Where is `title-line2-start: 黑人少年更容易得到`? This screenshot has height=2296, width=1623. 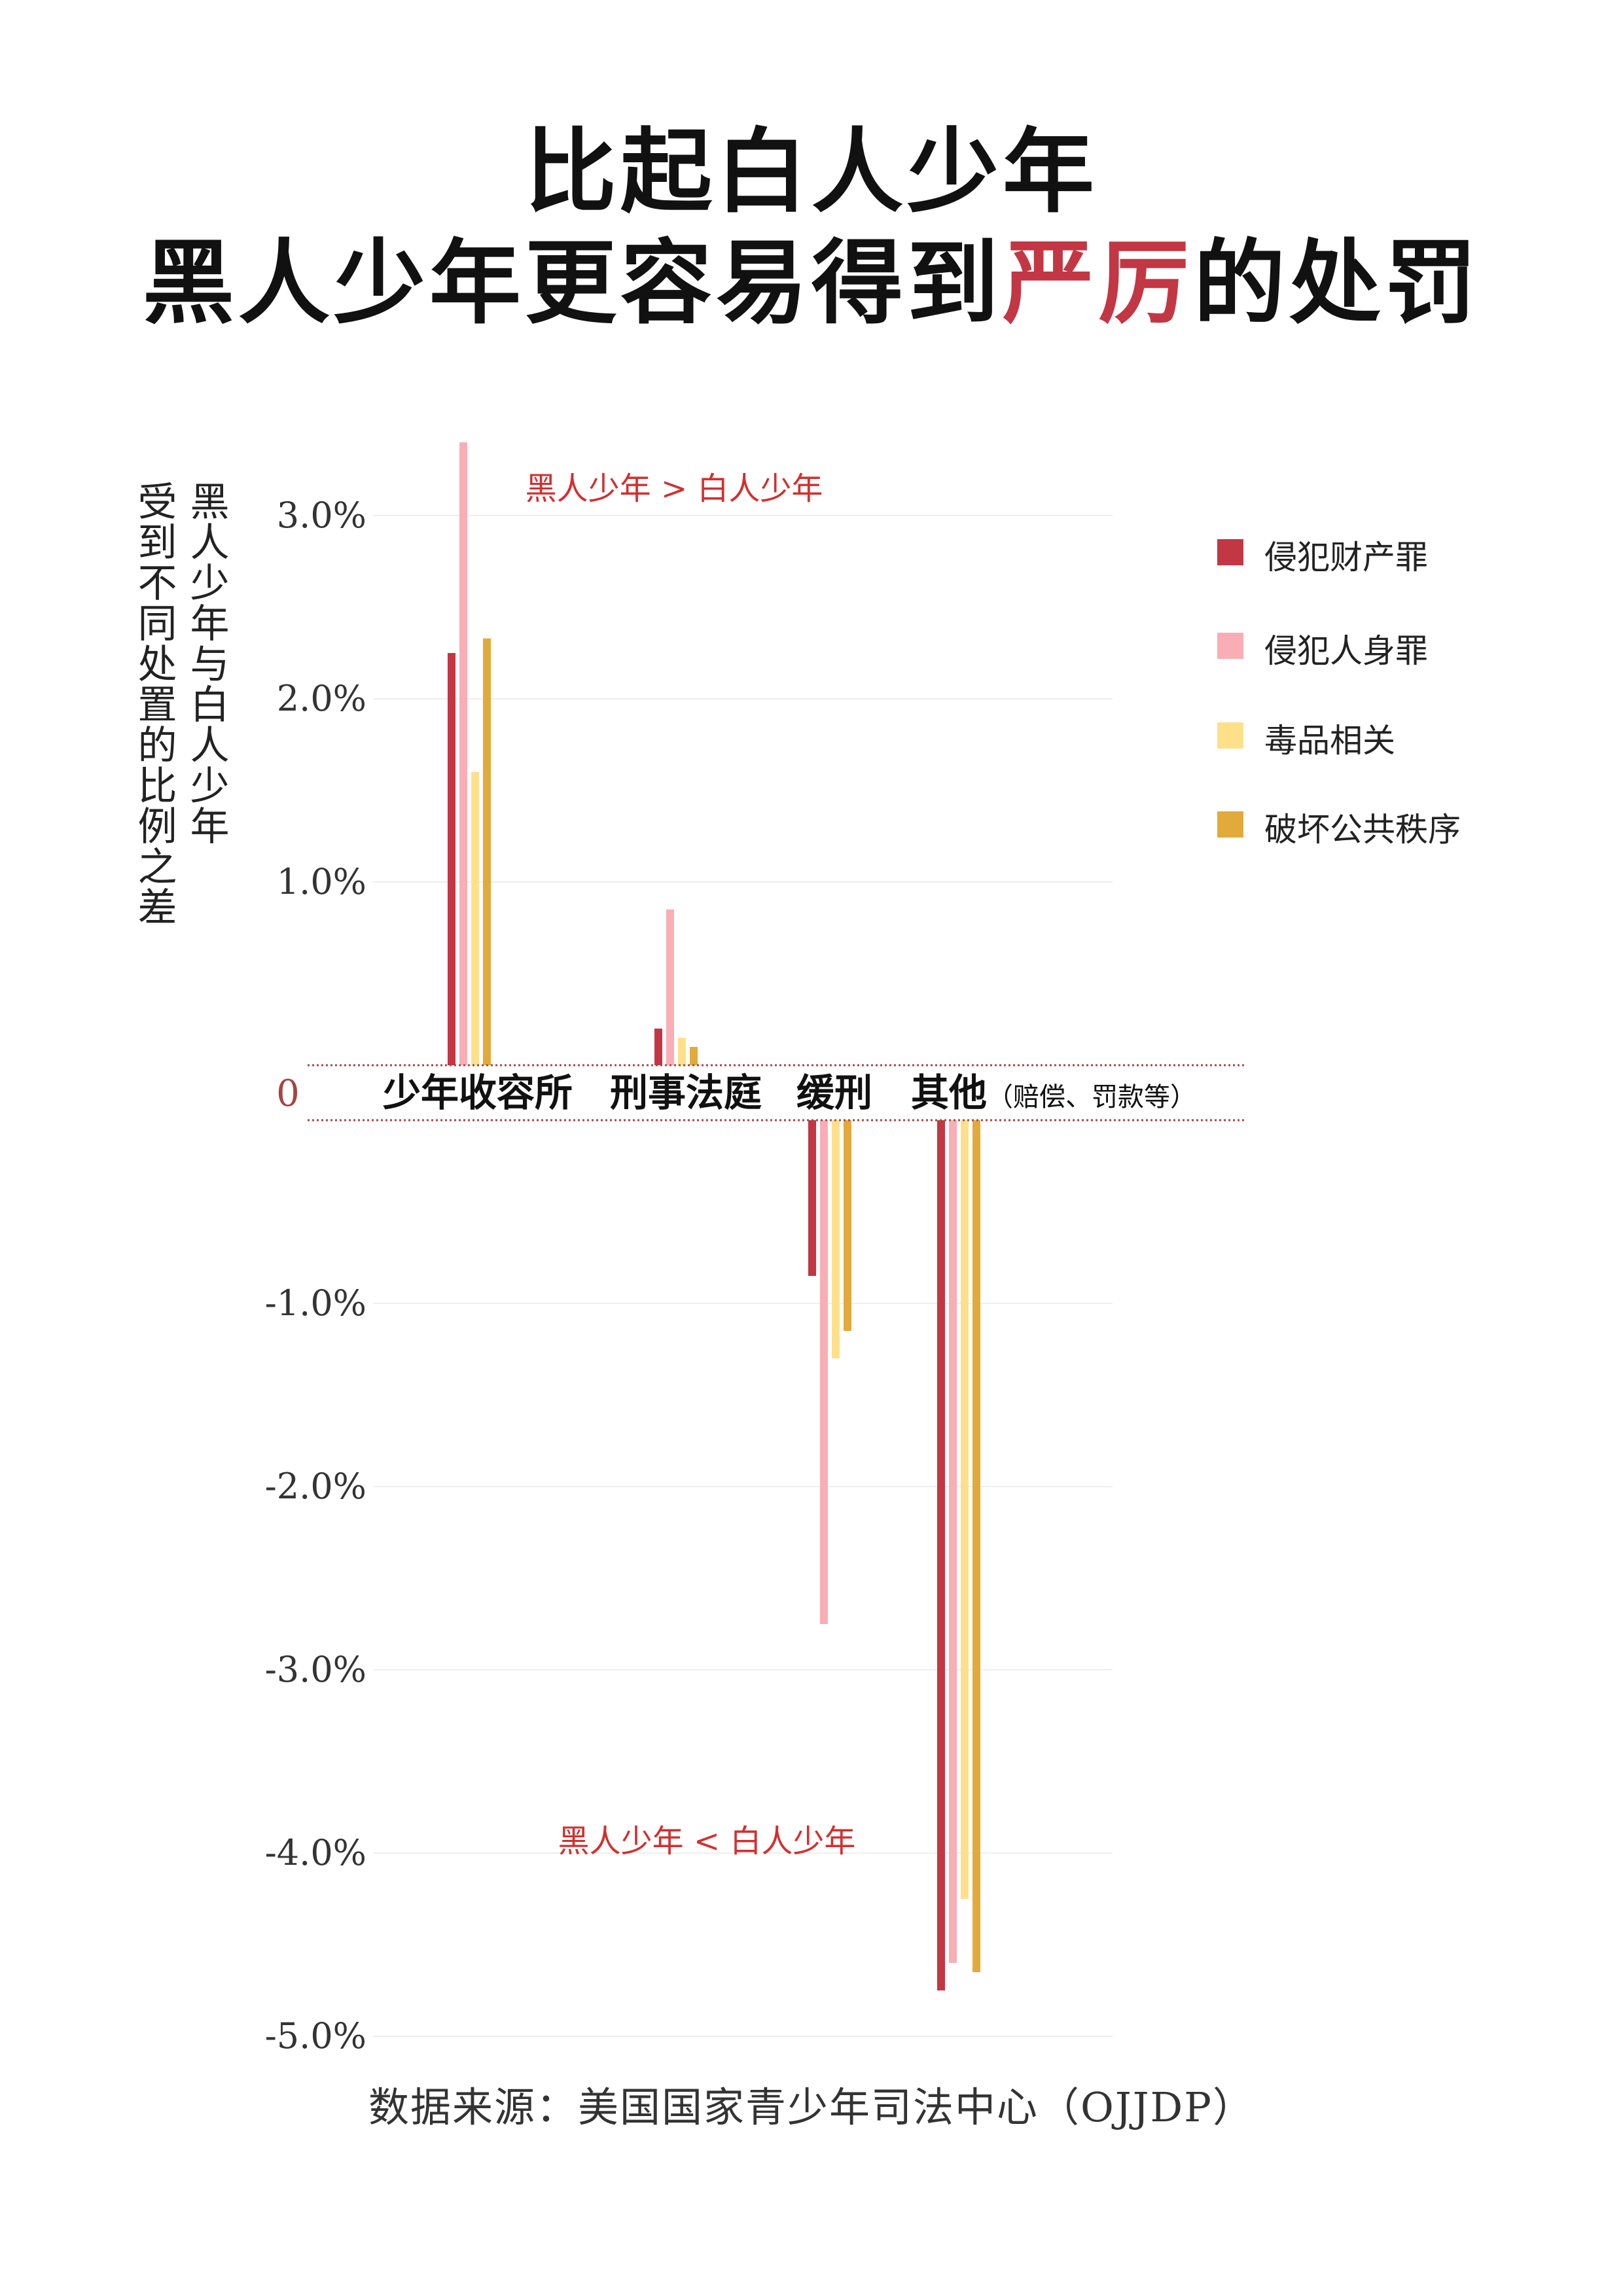
title-line2-start: 黑人少年更容易得到 is located at coordinates (572, 283).